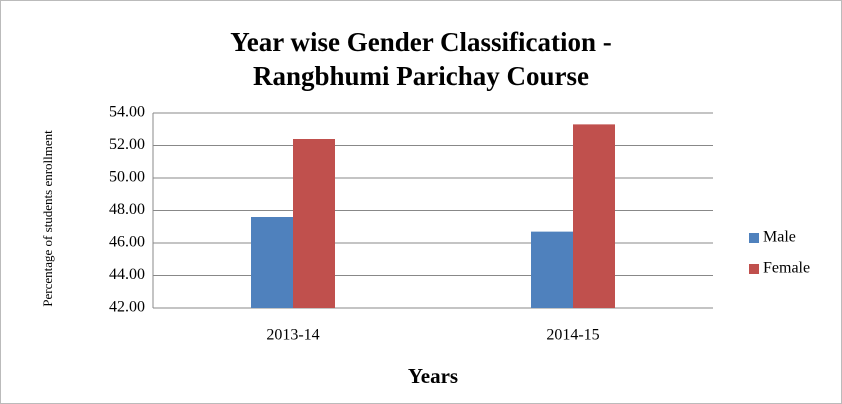 This screenshot has height=404, width=842. I want to click on y-tick-label: 48.00, so click(127, 209).